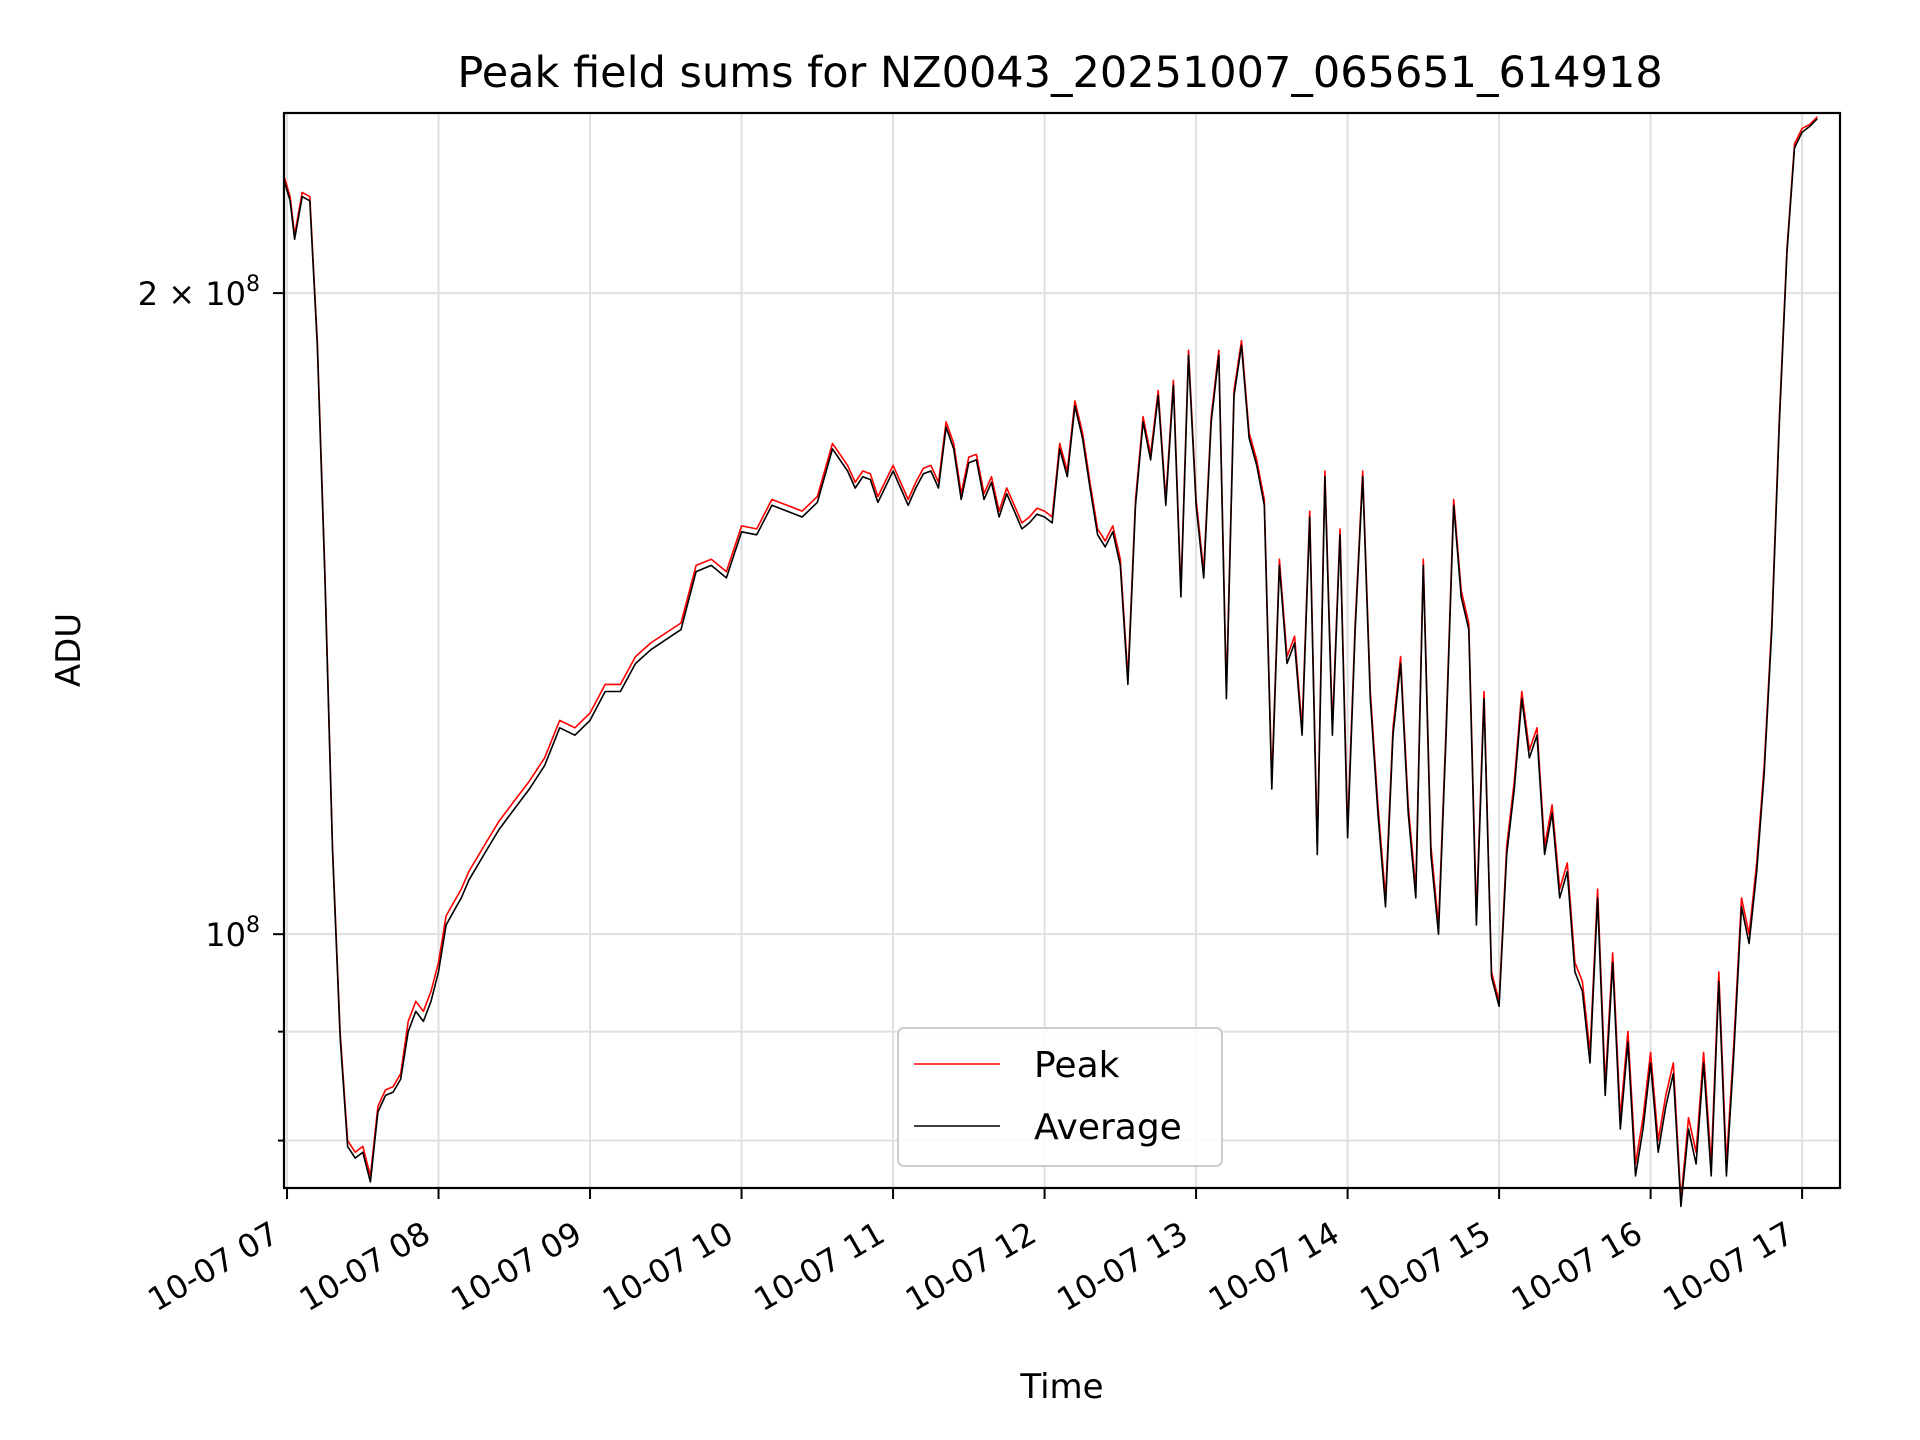 The image size is (1920, 1440). I want to click on legend-box, so click(1060, 1097).